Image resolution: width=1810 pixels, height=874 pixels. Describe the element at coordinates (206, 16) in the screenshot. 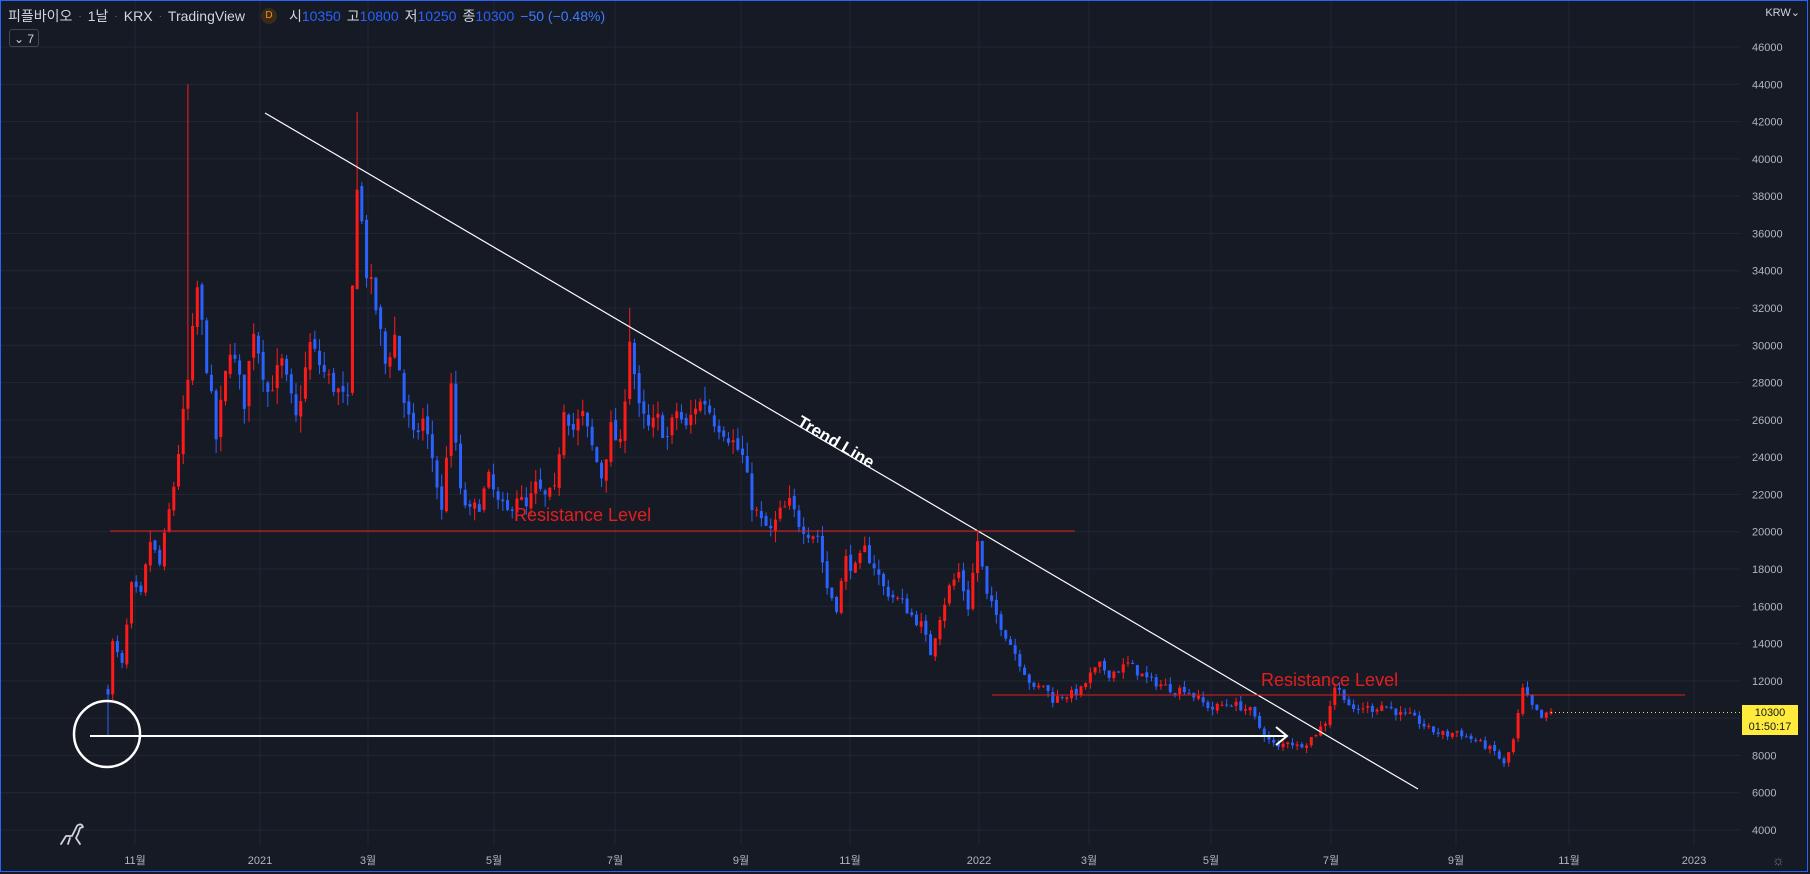

I see `source-label: TradingView` at that location.